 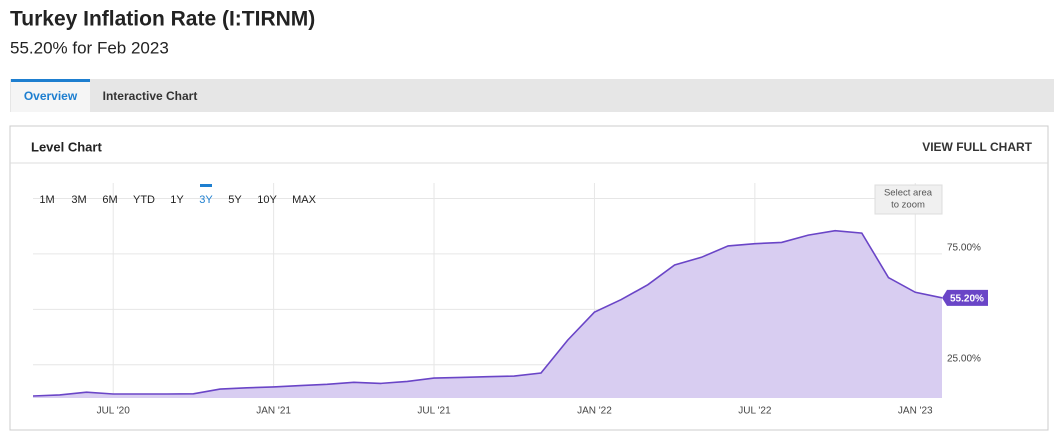 I want to click on y-tick-label: 75.00%, so click(x=964, y=248).